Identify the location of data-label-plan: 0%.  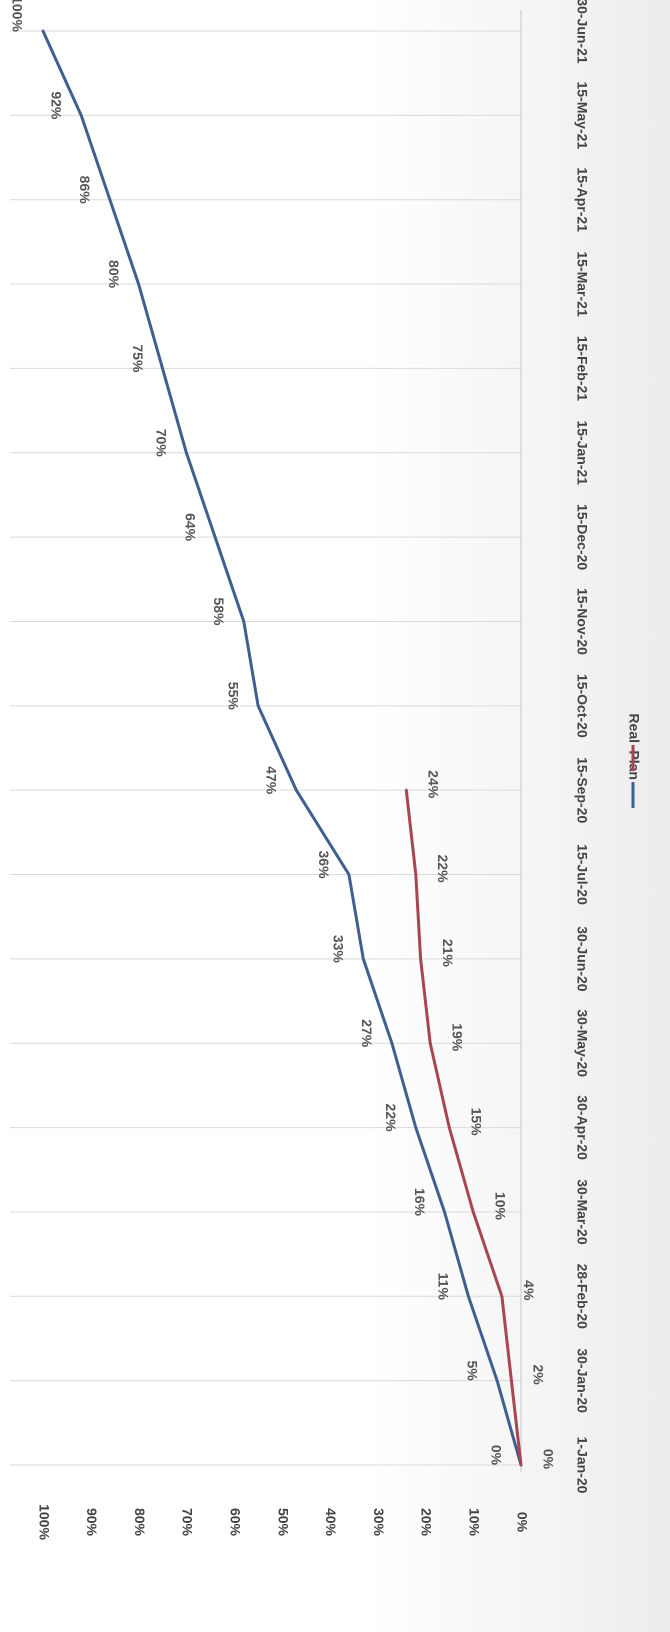
(496, 1455).